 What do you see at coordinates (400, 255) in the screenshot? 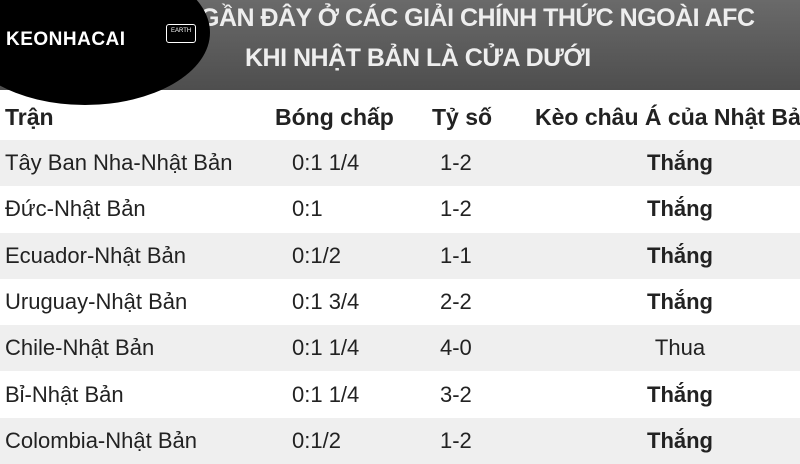
I see `table-row: Ecuador-Nhật Bản 0:1/2 1-1 Thắng` at bounding box center [400, 255].